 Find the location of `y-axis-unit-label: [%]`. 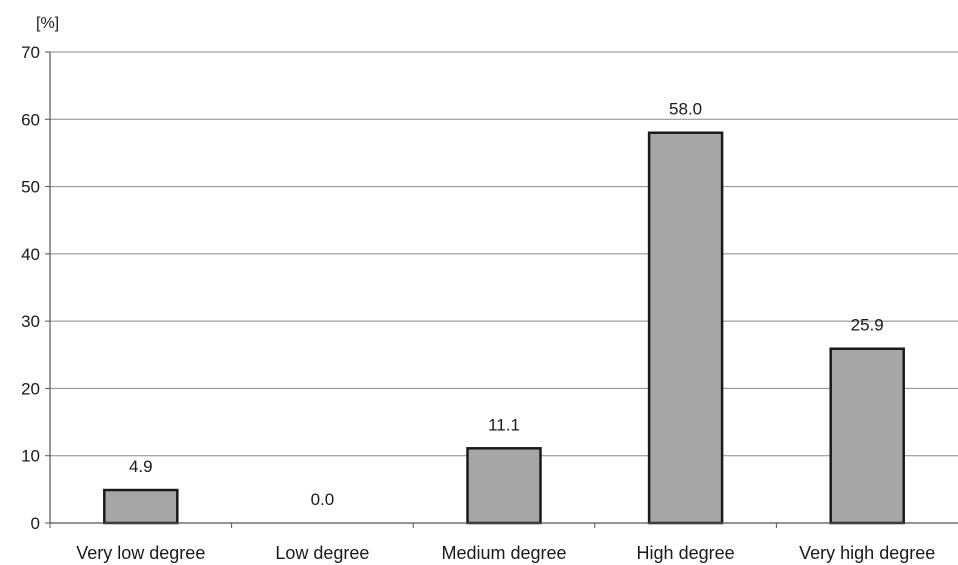

y-axis-unit-label: [%] is located at coordinates (47, 23).